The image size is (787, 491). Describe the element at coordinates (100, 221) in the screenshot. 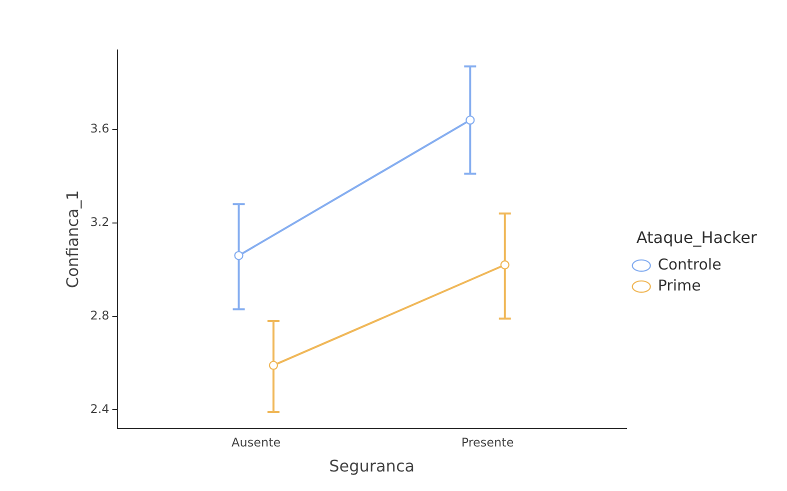

I see `y-tick-label: 3.2` at that location.